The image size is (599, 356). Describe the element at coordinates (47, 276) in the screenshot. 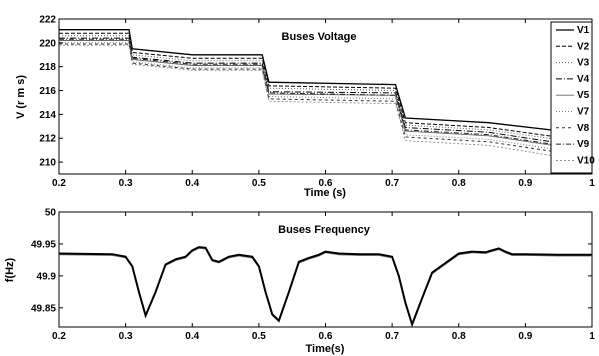

I see `y-tick-label: 49.9` at that location.